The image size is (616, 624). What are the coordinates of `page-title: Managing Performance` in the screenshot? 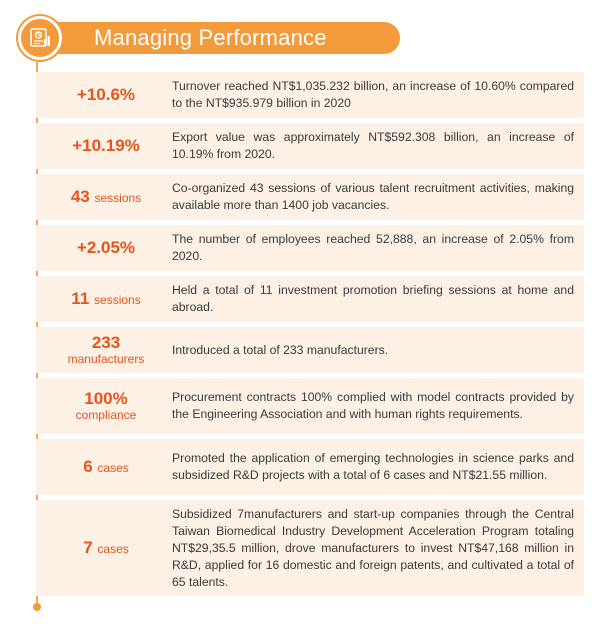 It's located at (210, 37).